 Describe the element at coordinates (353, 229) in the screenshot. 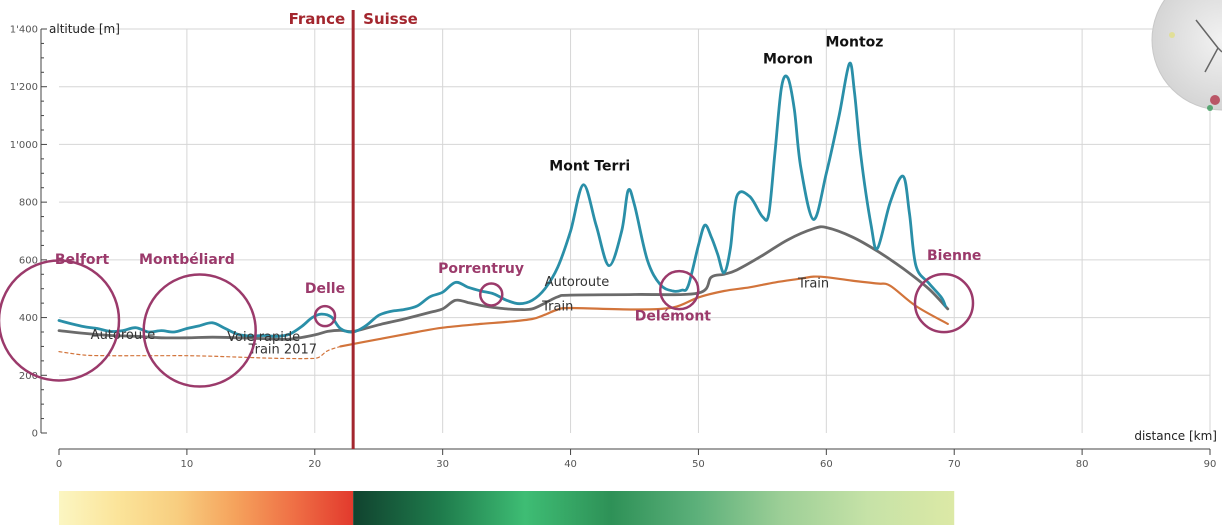

I see `border-layer: France Suisse` at that location.